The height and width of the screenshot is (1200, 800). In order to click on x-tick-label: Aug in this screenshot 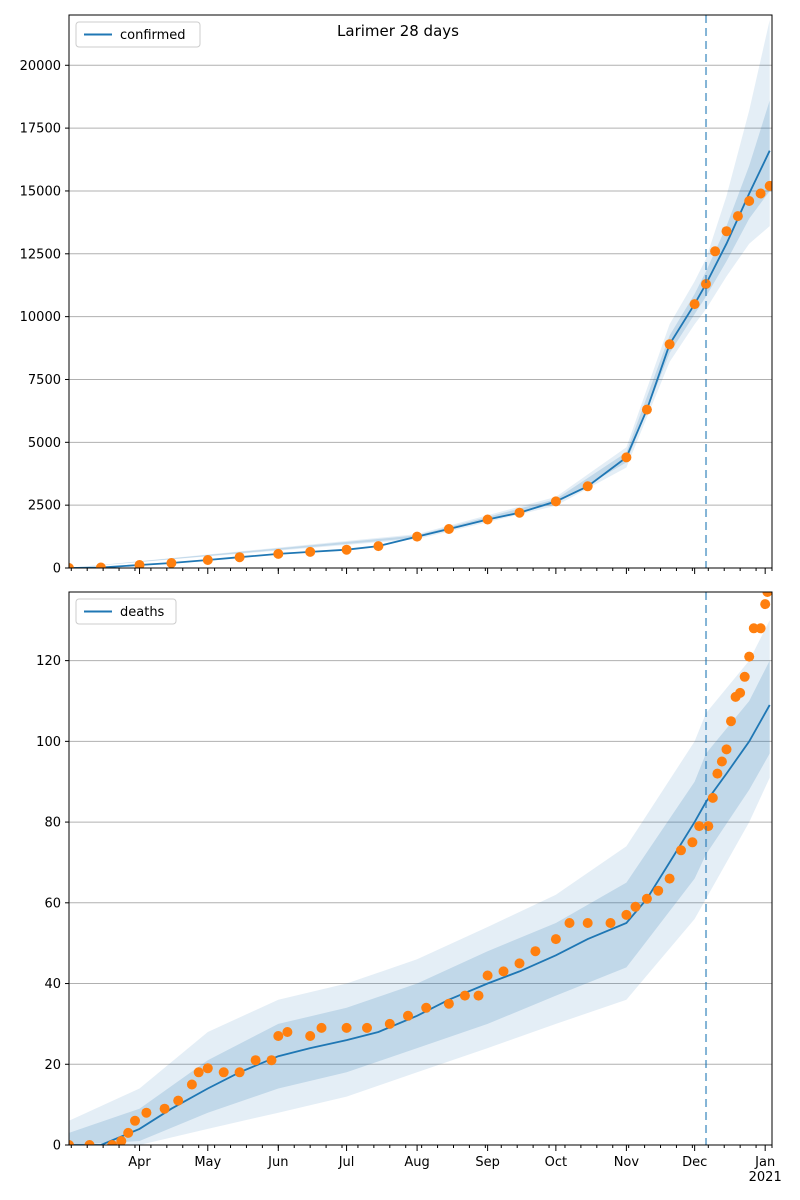, I will do `click(416, 1162)`.